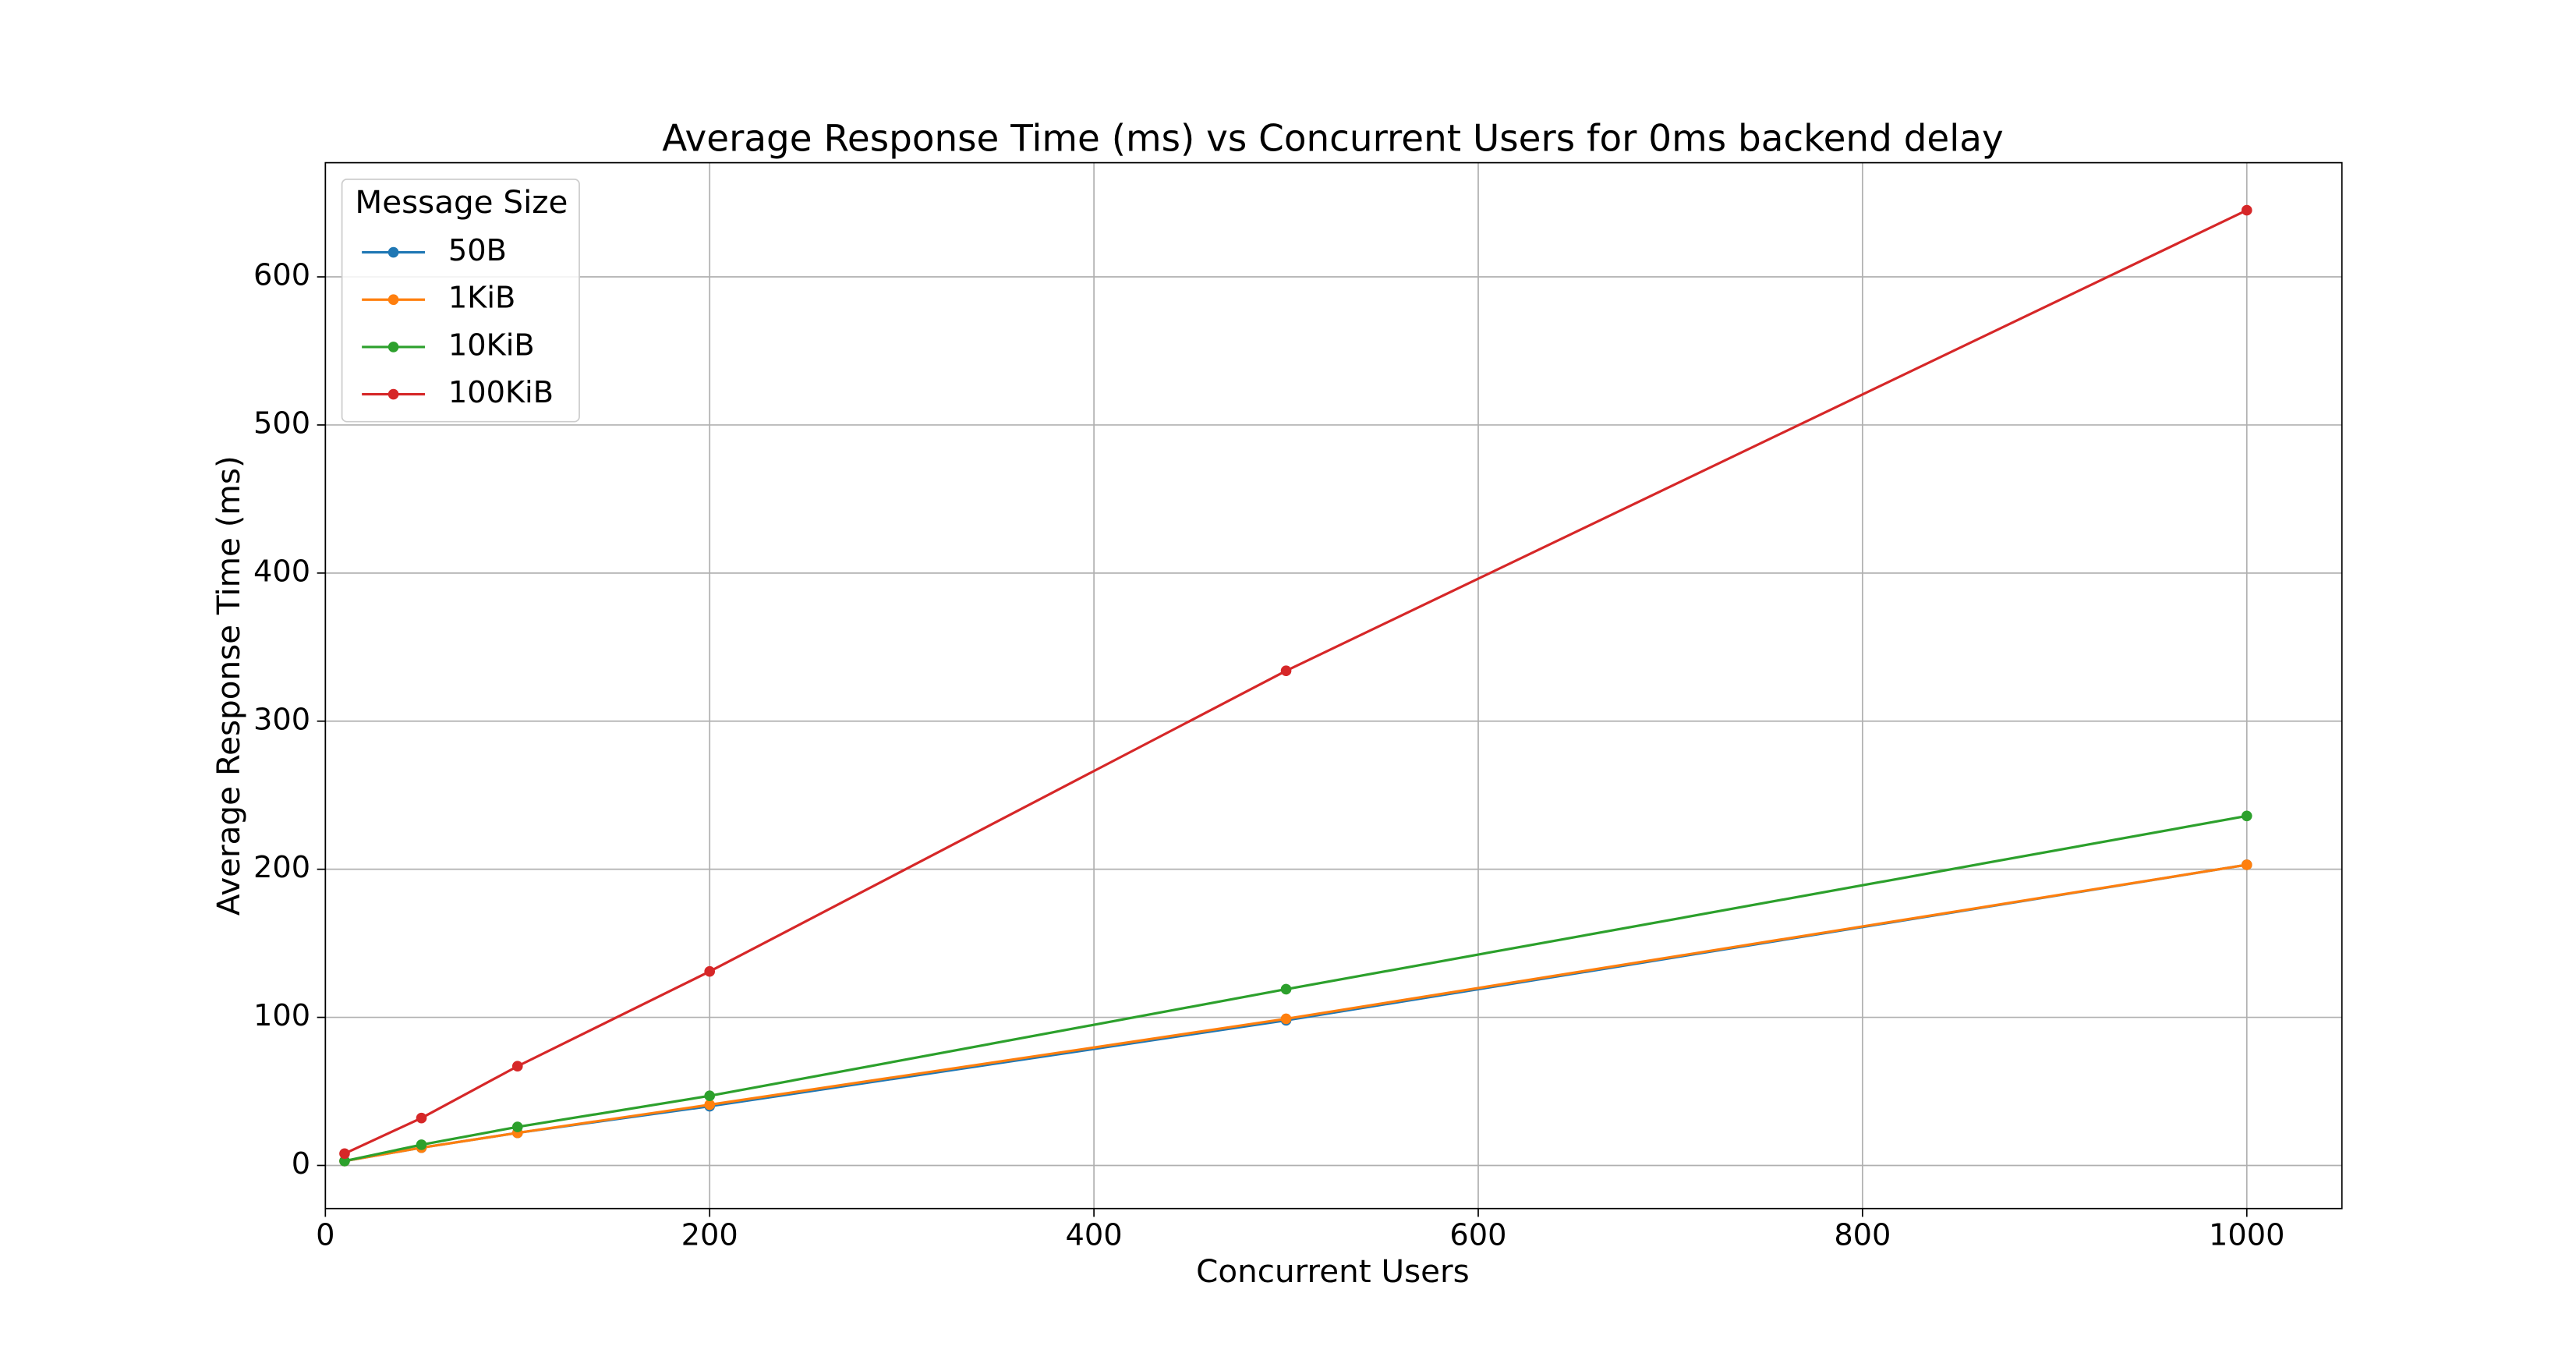 The height and width of the screenshot is (1346, 2576). Describe the element at coordinates (2246, 1235) in the screenshot. I see `x-tick-label: 1000` at that location.